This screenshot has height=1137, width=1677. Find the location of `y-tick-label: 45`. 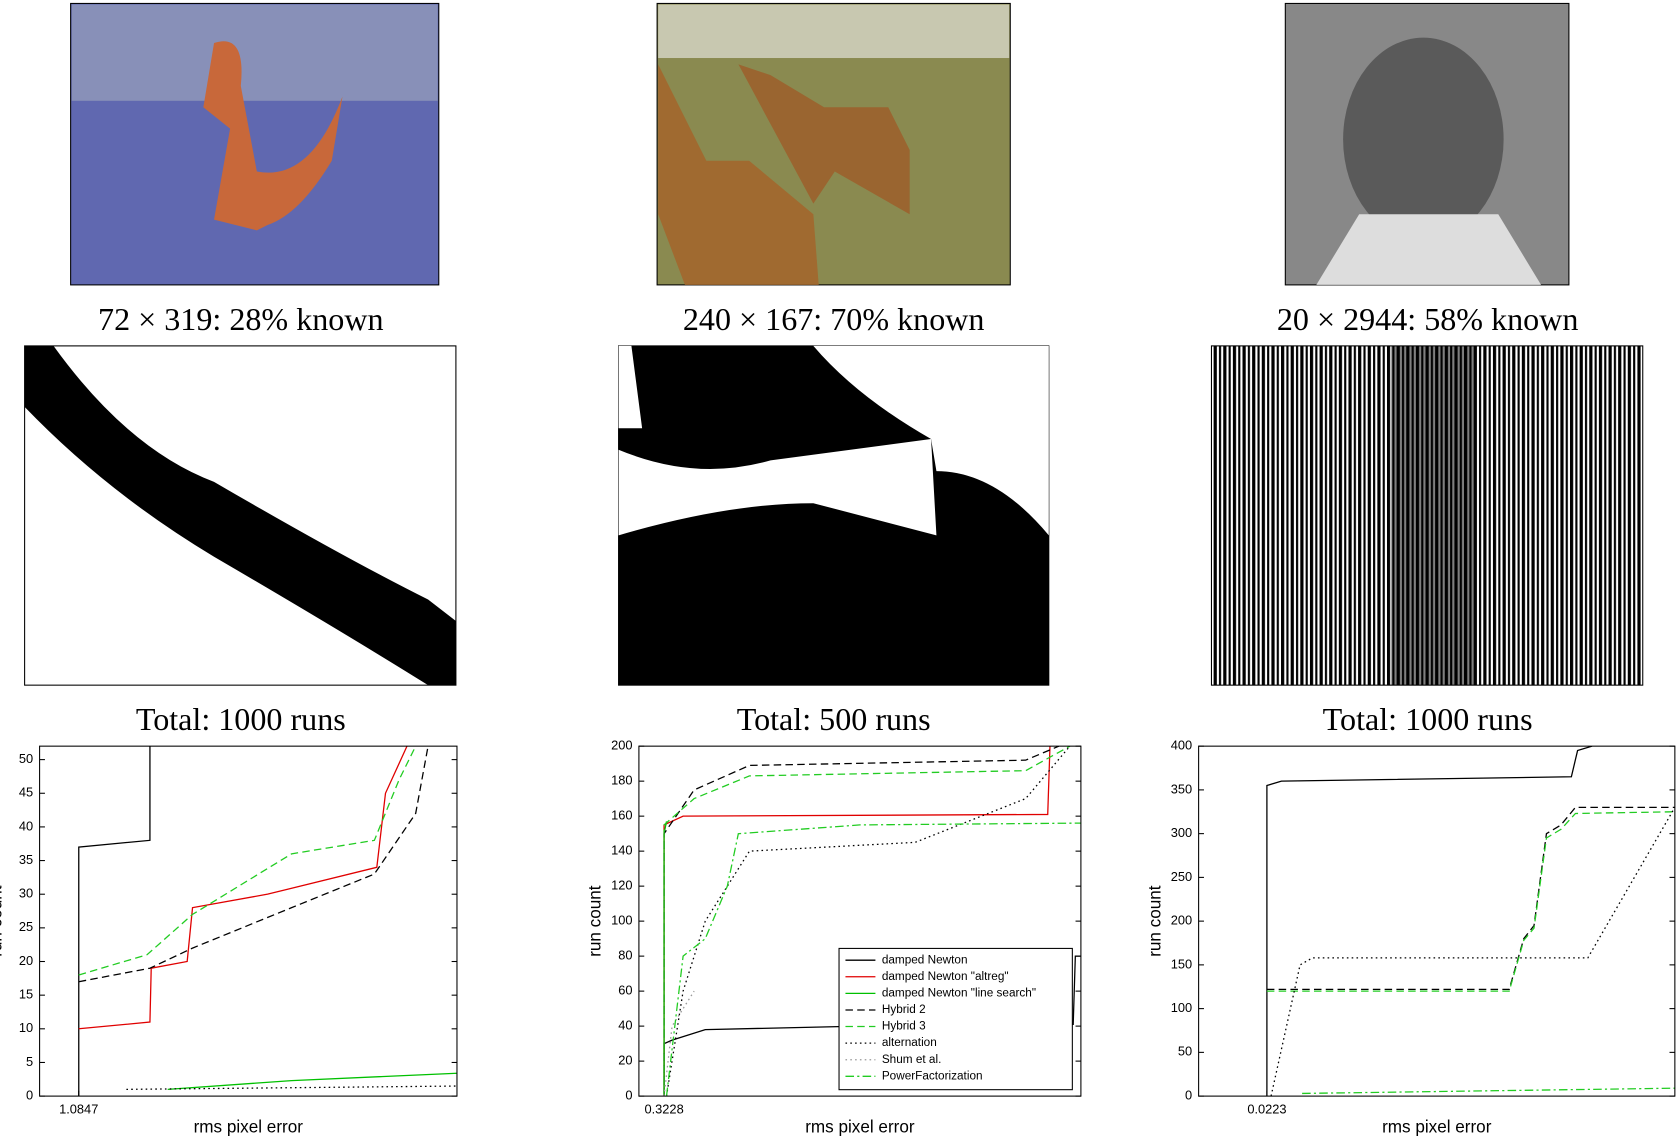

y-tick-label: 45 is located at coordinates (26, 792).